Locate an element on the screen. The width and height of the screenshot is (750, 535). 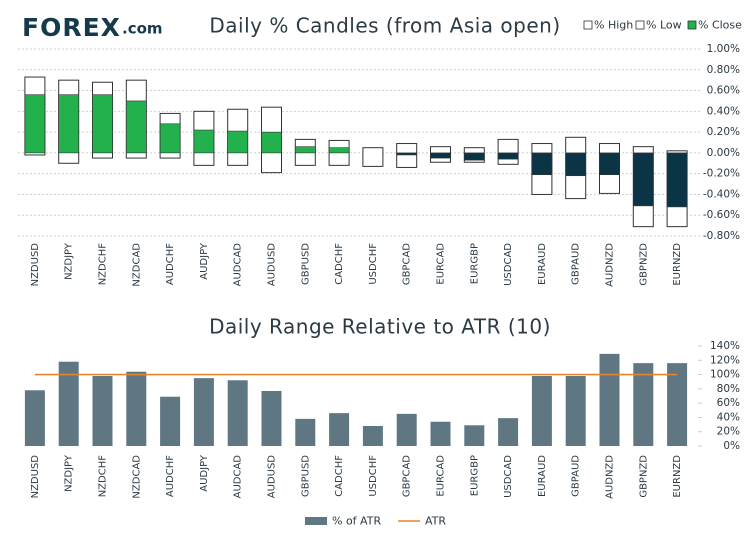
y-tick-label: 140% is located at coordinates (725, 346).